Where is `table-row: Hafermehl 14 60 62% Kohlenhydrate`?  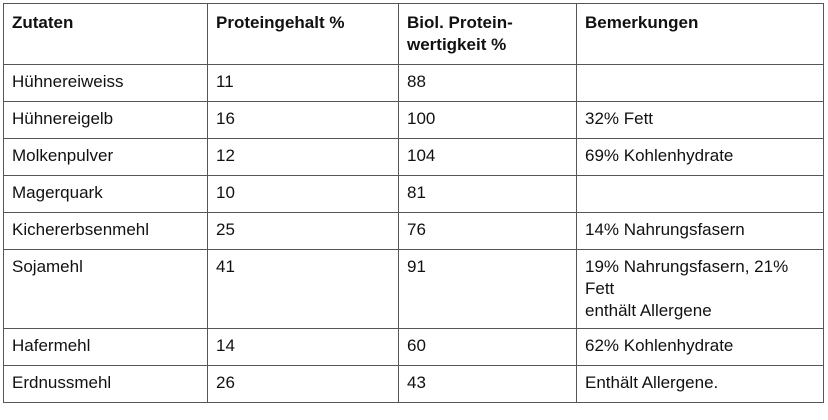 table-row: Hafermehl 14 60 62% Kohlenhydrate is located at coordinates (413, 347).